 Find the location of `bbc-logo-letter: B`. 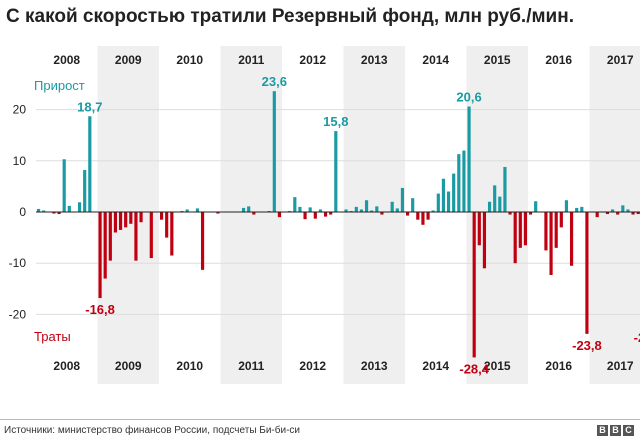

bbc-logo-letter: B is located at coordinates (602, 430).